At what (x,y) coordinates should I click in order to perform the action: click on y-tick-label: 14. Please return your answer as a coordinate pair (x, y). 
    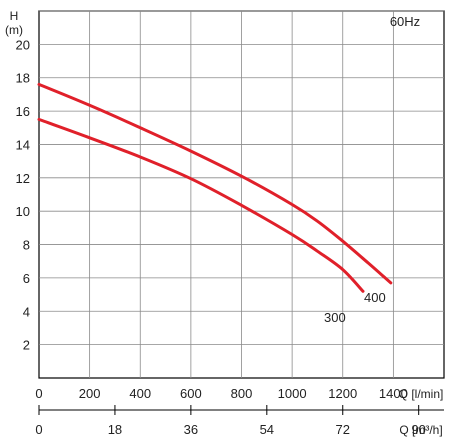
    Looking at the image, I should click on (23, 144).